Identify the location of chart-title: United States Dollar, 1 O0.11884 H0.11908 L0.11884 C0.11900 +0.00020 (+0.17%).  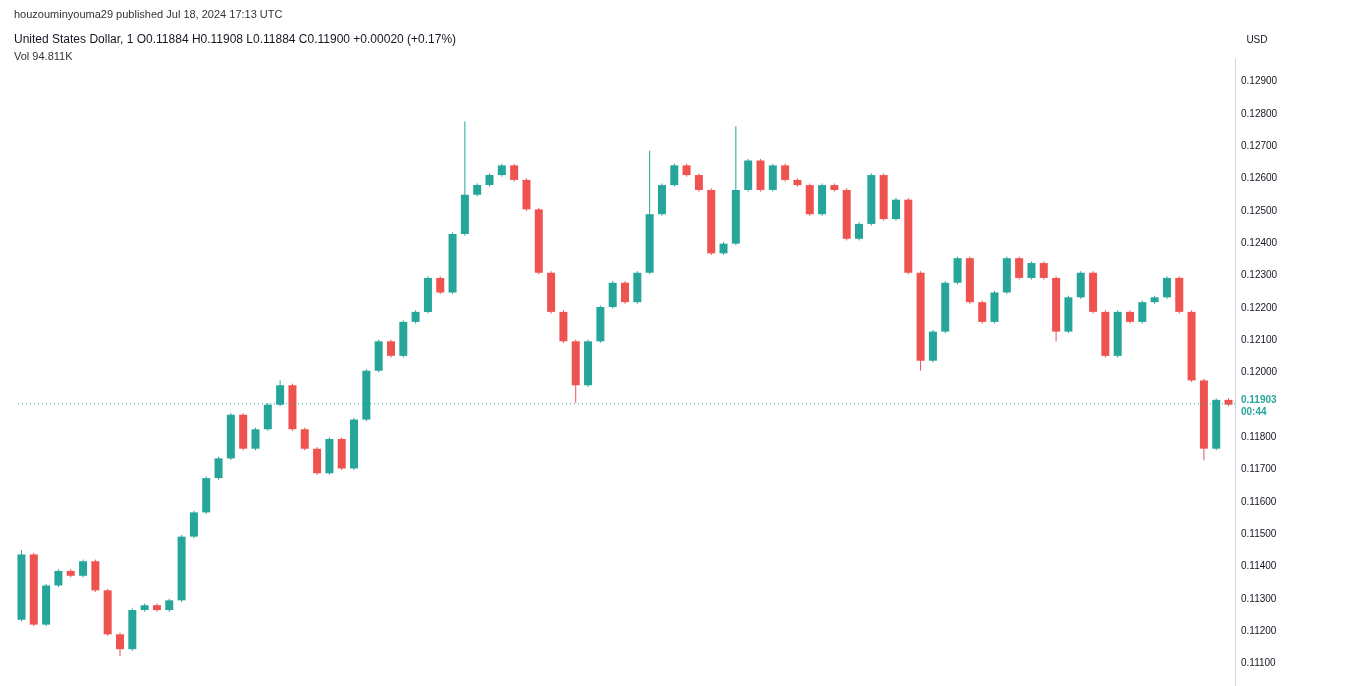
(235, 39).